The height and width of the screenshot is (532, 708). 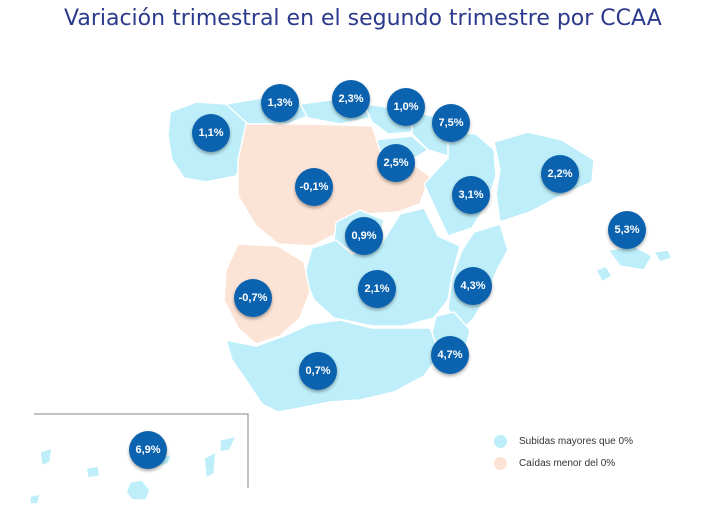 I want to click on legend-swatch-rise, so click(x=500, y=441).